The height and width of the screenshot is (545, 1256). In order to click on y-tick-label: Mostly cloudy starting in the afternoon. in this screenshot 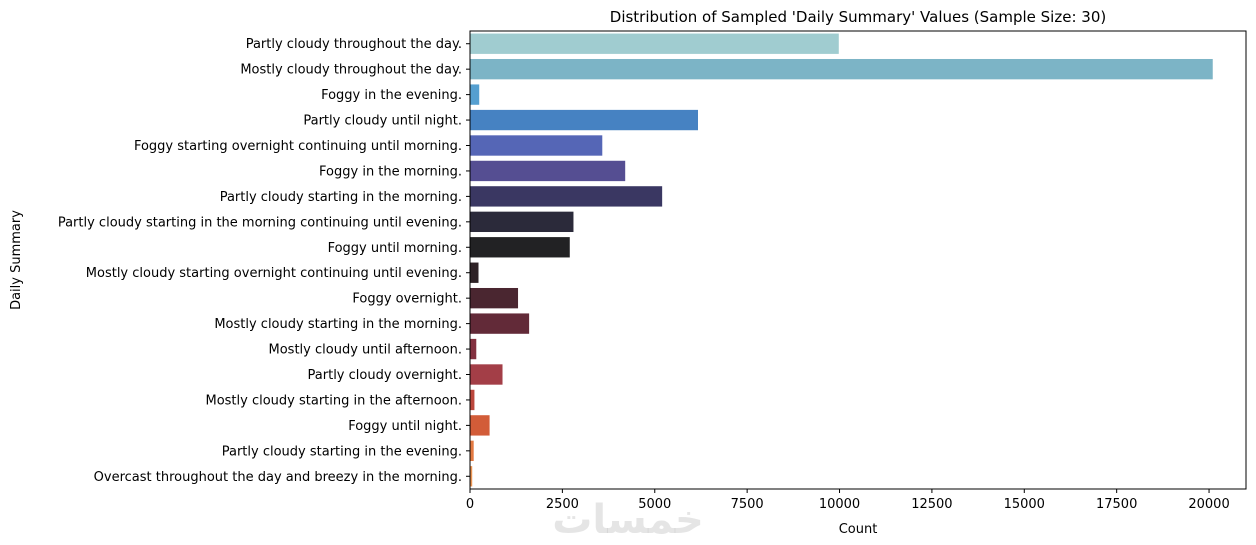, I will do `click(333, 400)`.